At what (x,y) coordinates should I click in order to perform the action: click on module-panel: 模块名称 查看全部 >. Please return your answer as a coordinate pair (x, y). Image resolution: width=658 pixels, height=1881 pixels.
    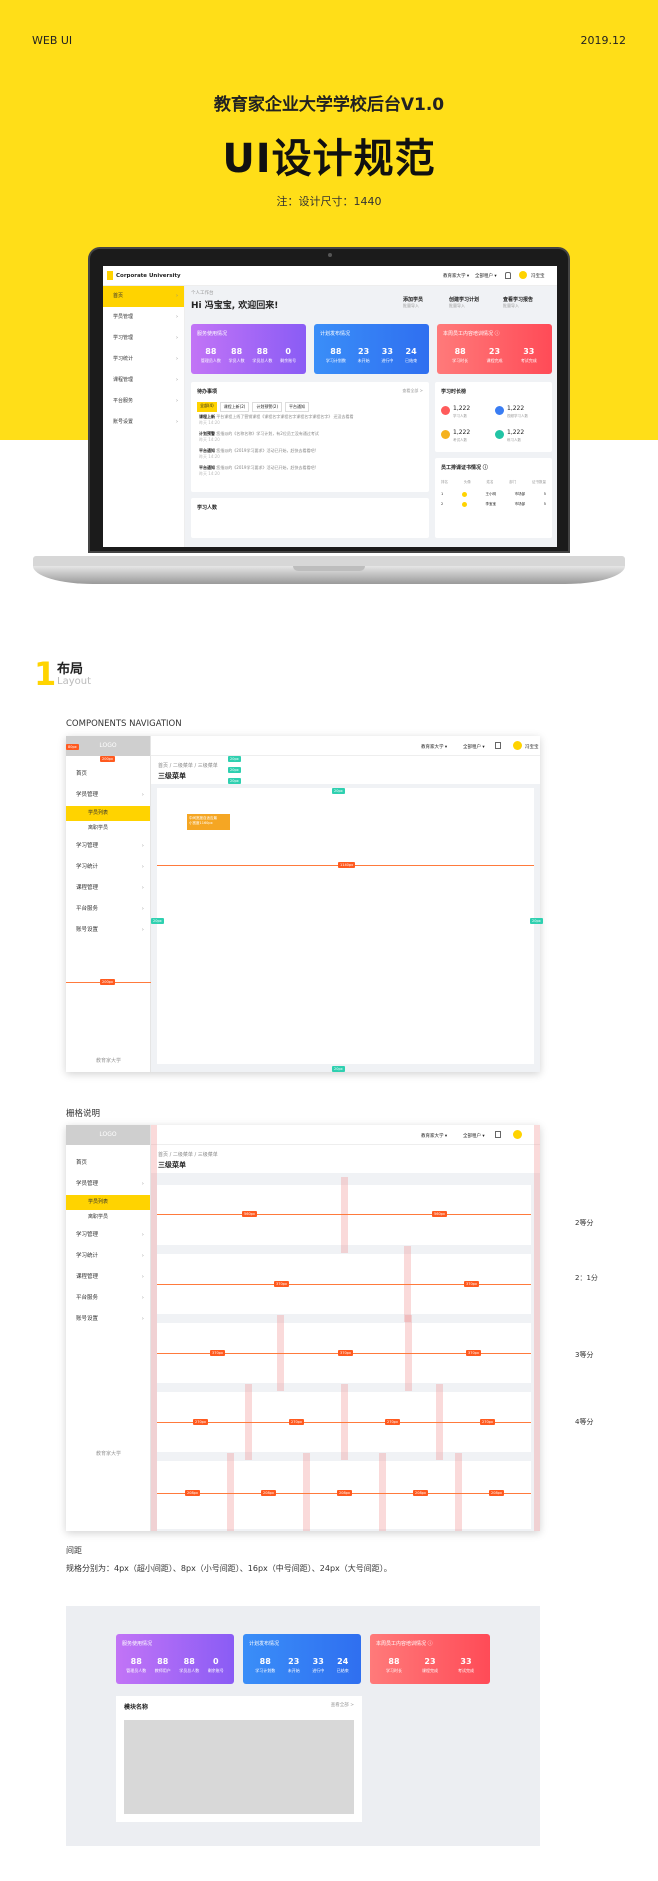
    Looking at the image, I should click on (239, 1759).